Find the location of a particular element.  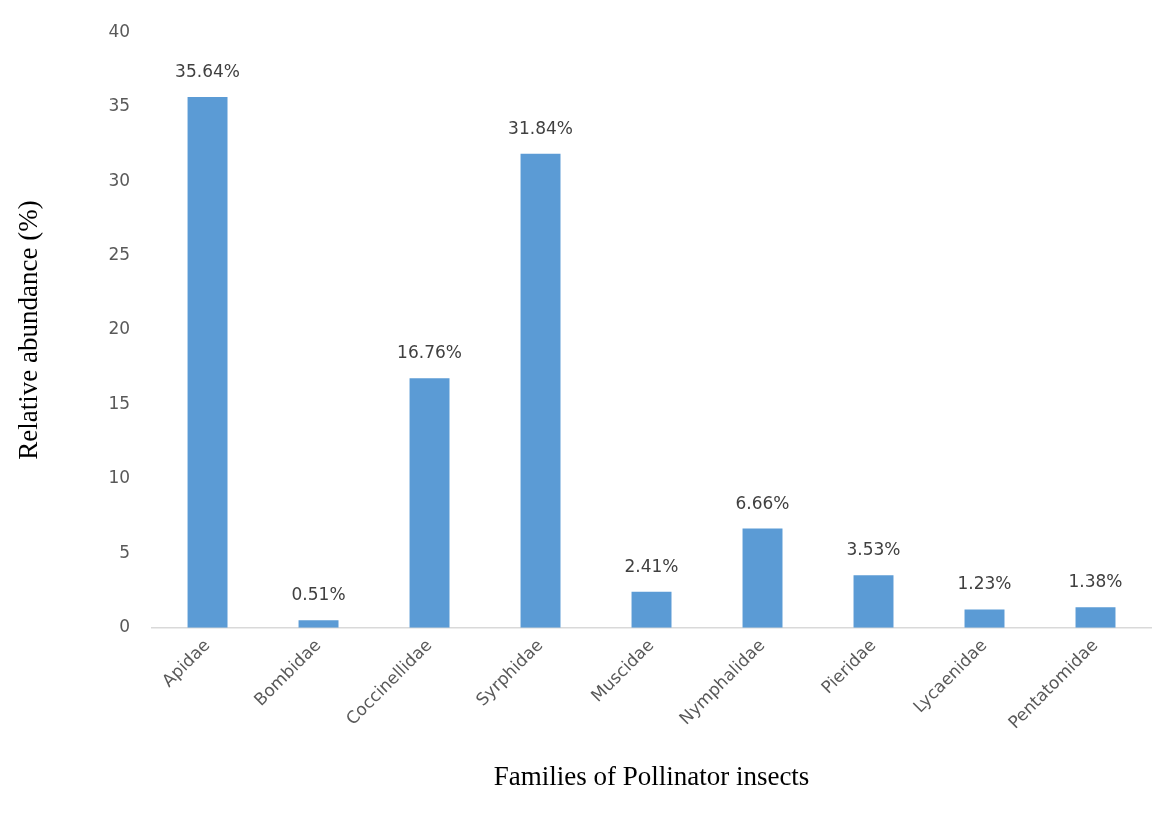

x-axis-title: Families of Pollinator insects is located at coordinates (651, 775).